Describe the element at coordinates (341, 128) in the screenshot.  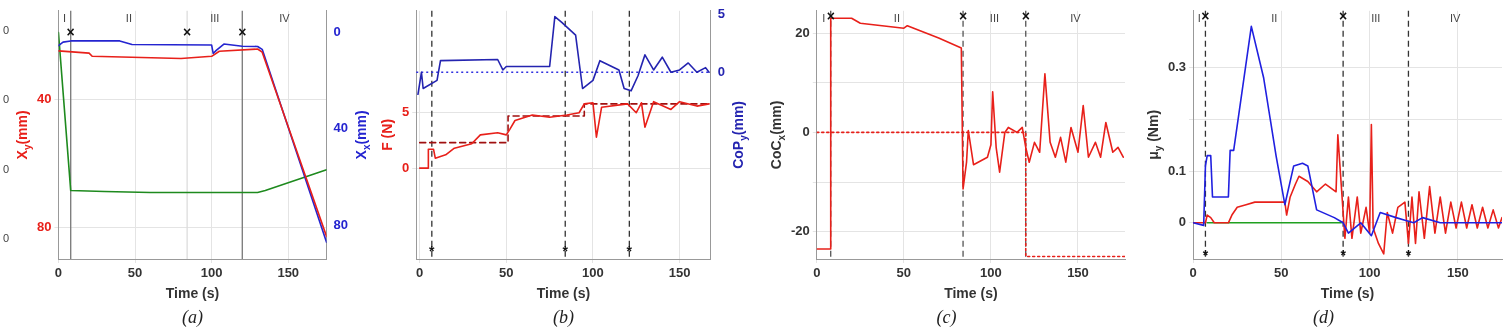
I see `y2-tick-label: 40` at that location.